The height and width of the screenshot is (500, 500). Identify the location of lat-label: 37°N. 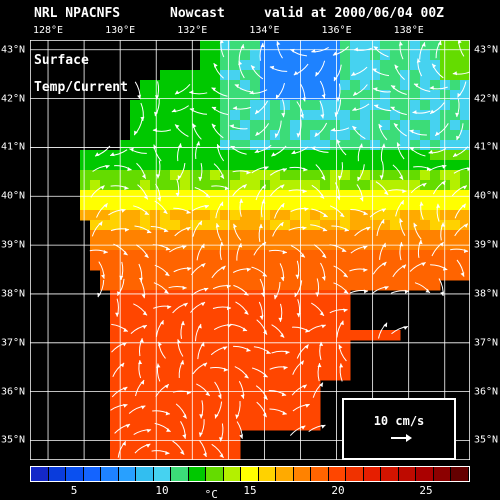
(13, 343).